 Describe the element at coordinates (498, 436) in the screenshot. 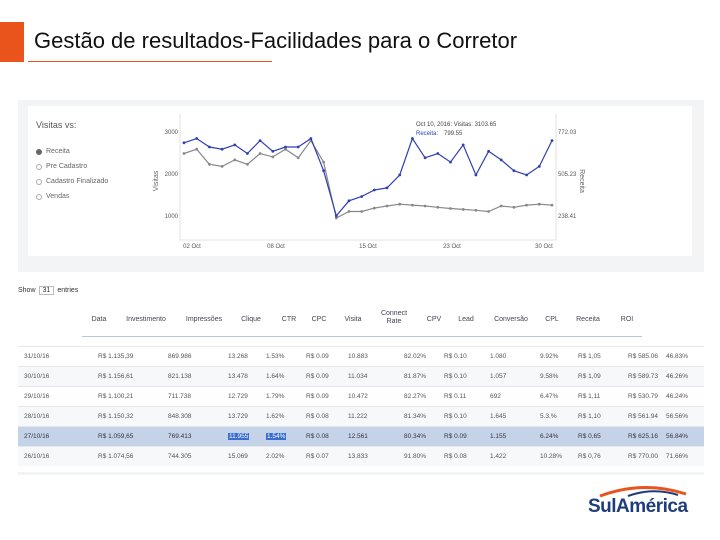

I see `table-cell: 1.155` at that location.